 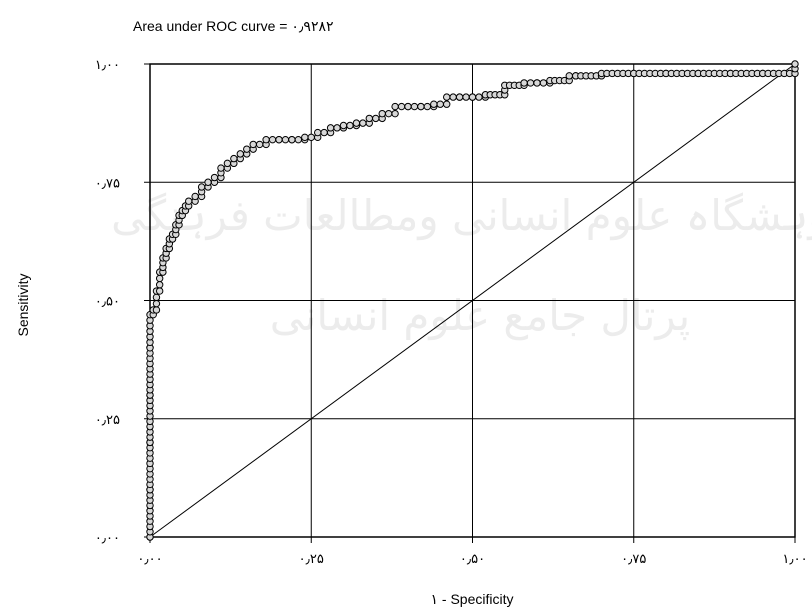 I want to click on x-tick-label: ۰٫۵۰, so click(x=472, y=559).